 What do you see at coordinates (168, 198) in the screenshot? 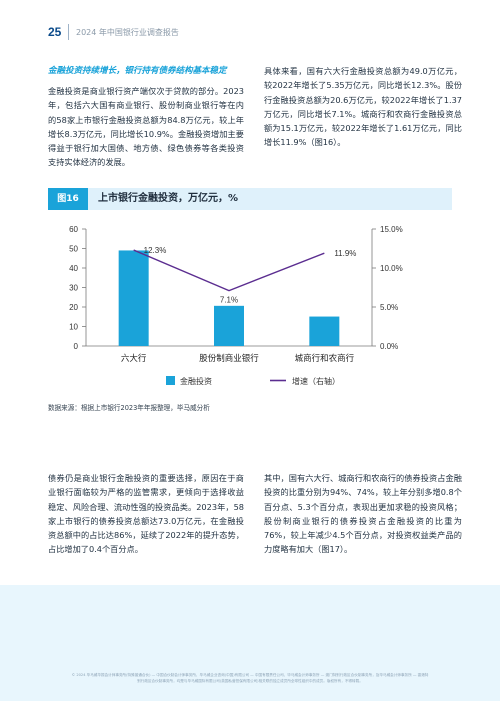
I see `figure-title: 上市银行金融投资，万亿元，%` at bounding box center [168, 198].